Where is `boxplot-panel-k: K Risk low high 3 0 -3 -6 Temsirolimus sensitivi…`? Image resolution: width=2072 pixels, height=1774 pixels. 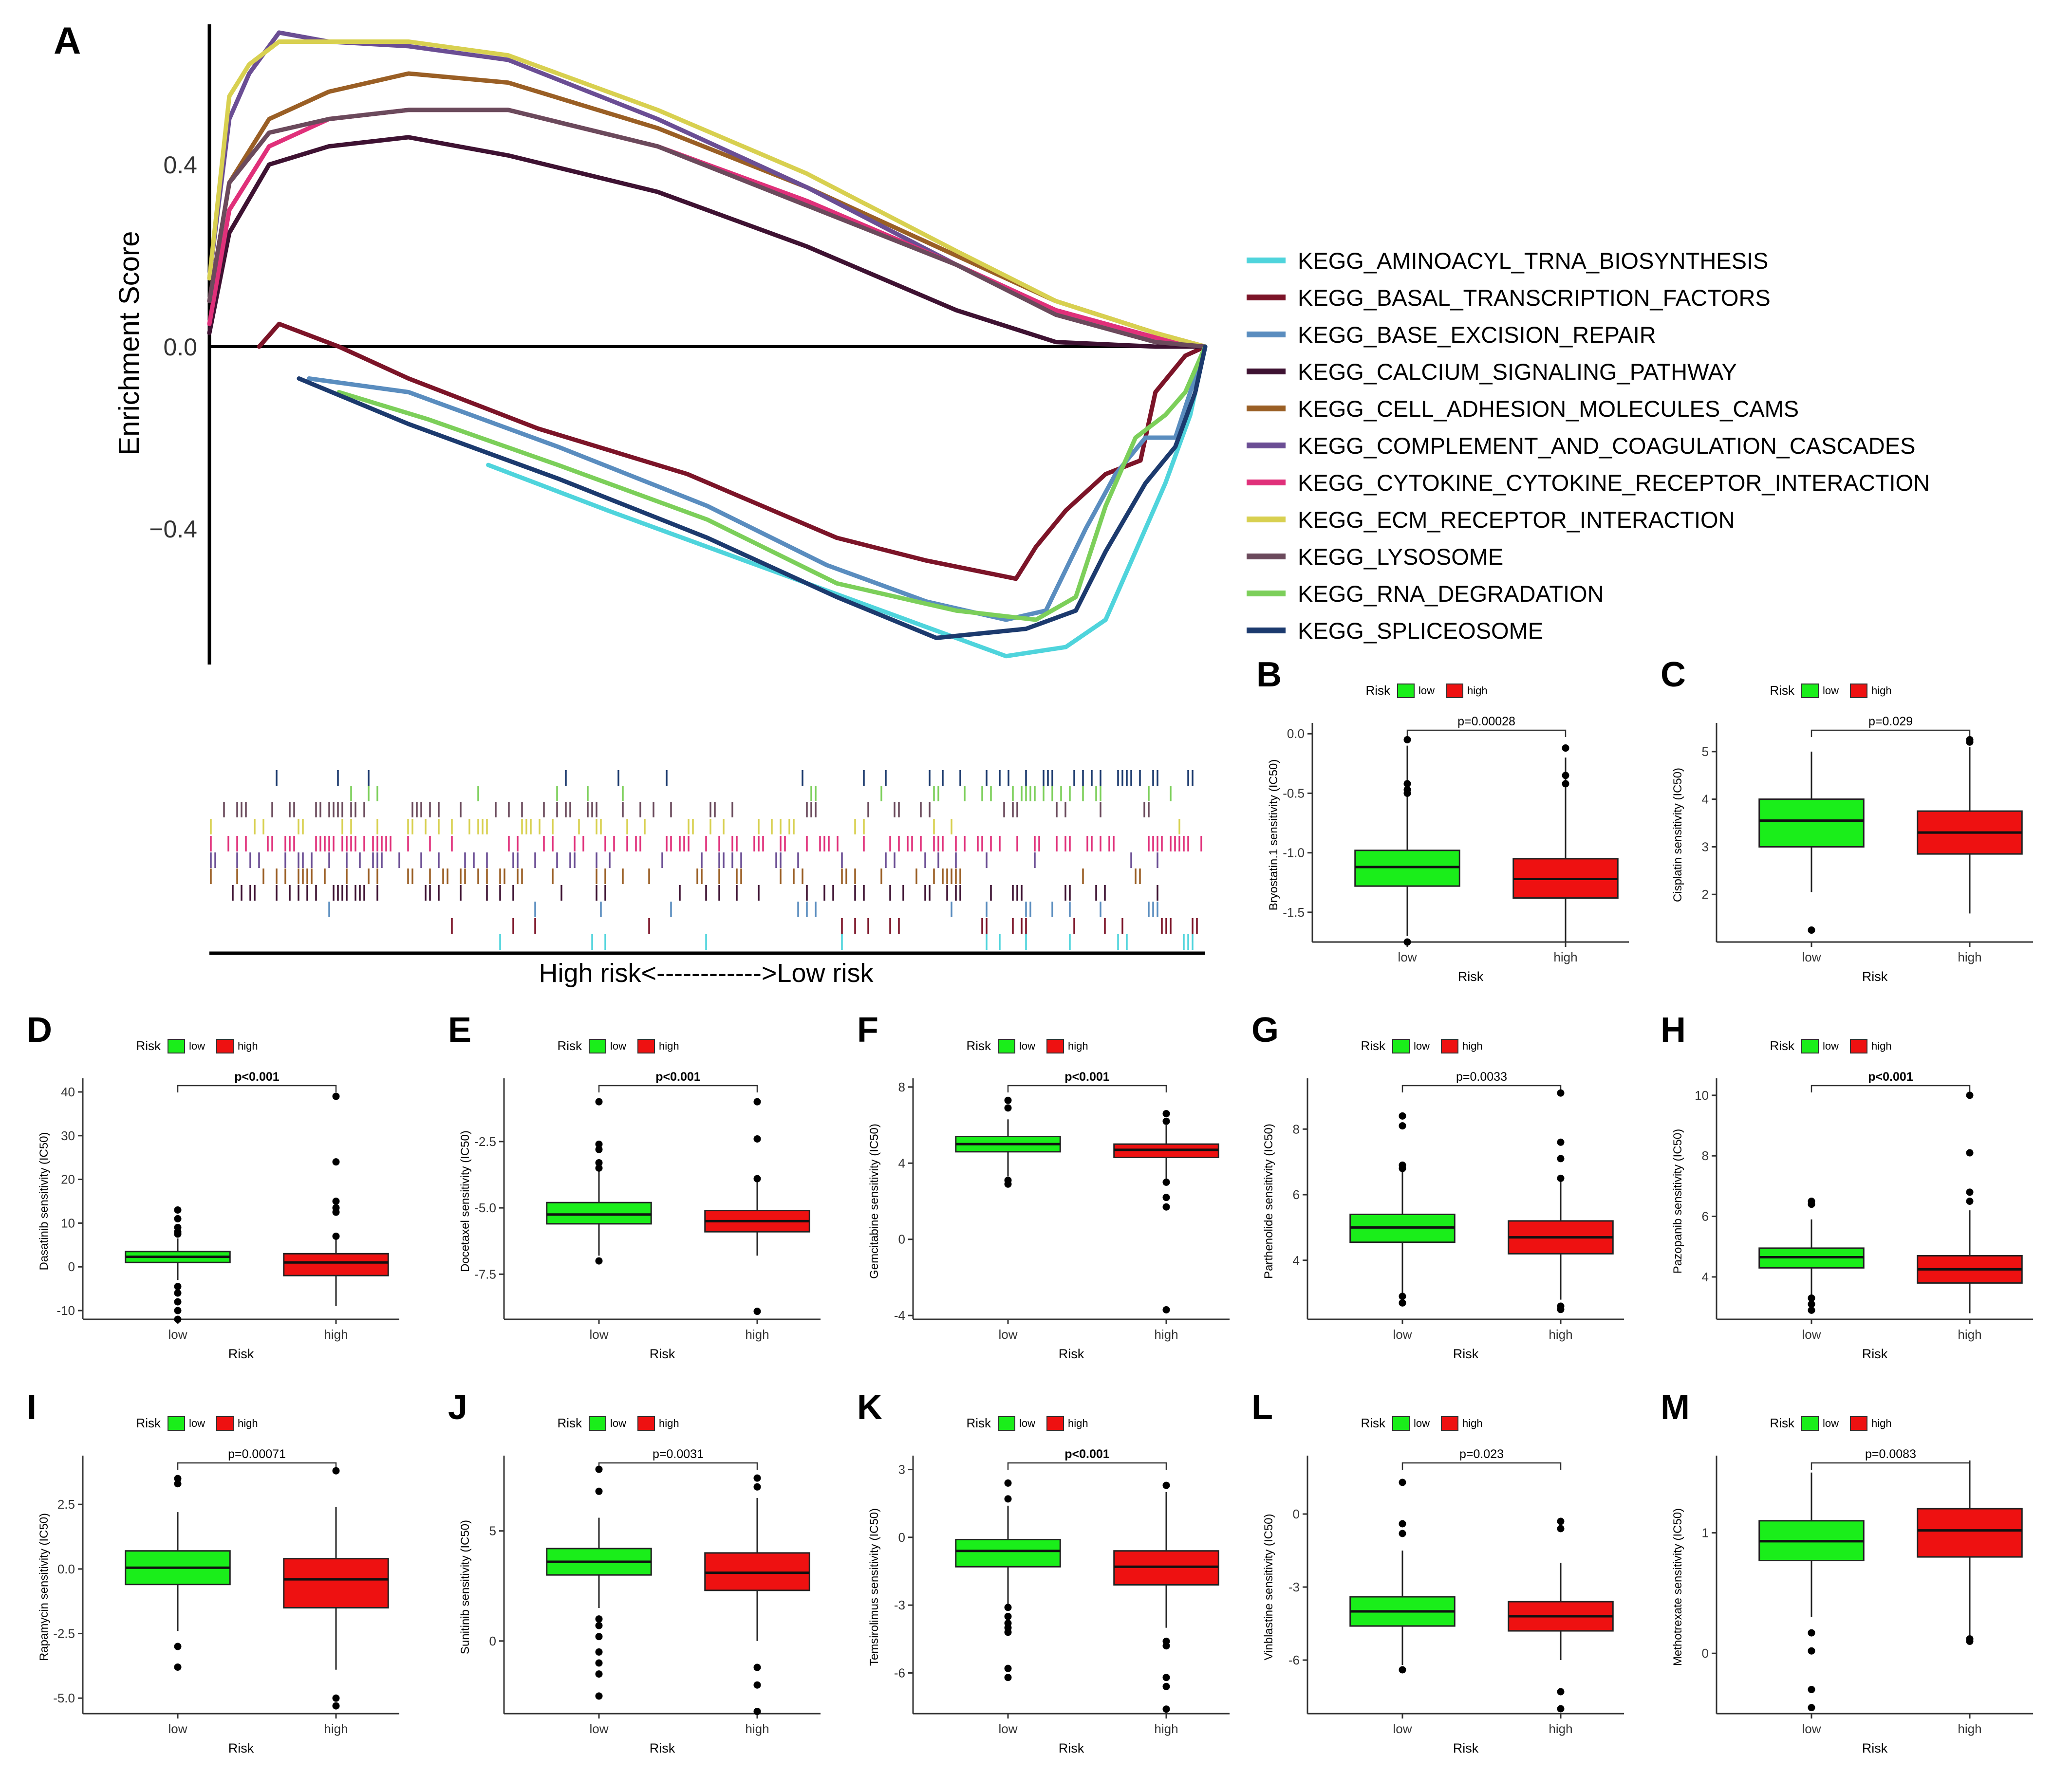
boxplot-panel-k: K Risk low high 3 0 -3 -6 Temsirolimus sensitivi… is located at coordinates (1043, 1572).